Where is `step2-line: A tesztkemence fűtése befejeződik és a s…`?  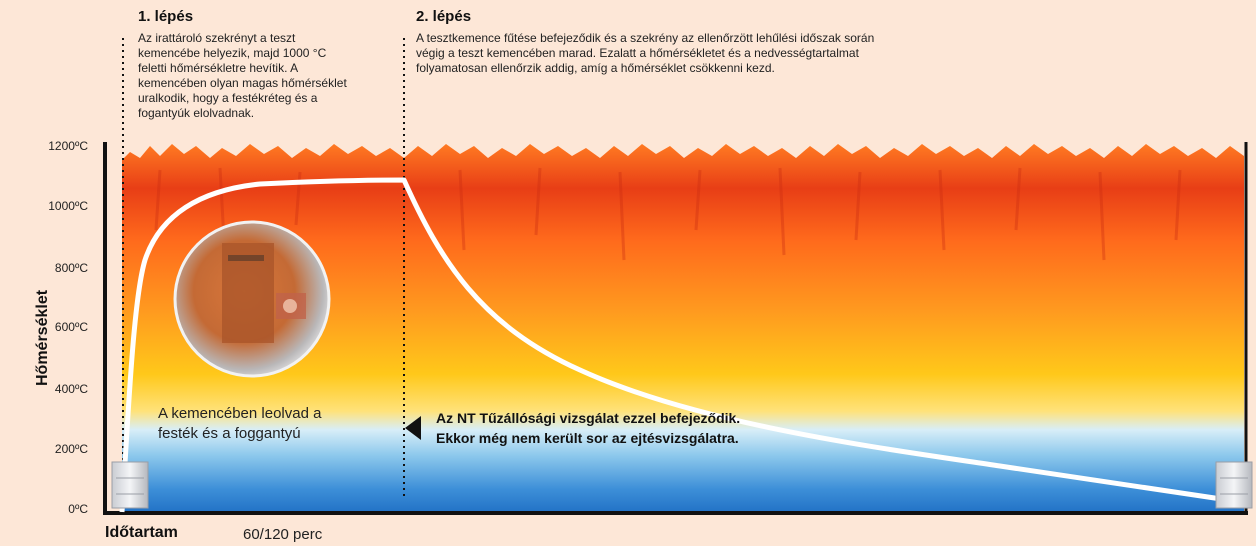
step2-line: A tesztkemence fűtése befejeződik és a s… is located at coordinates (645, 38).